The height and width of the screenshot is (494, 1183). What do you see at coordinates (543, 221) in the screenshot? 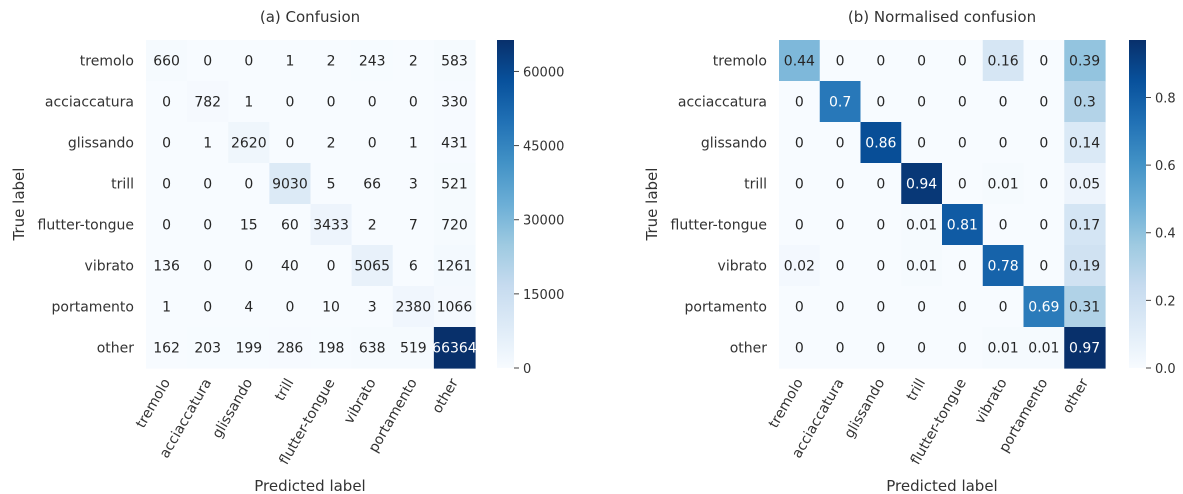
I see `colorbar-tick-label: 30000` at bounding box center [543, 221].